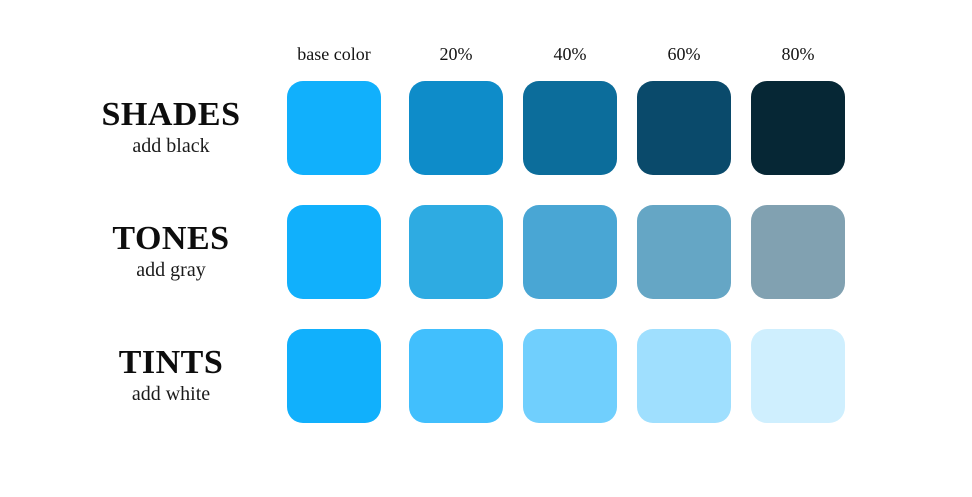 Image resolution: width=972 pixels, height=497 pixels. What do you see at coordinates (570, 54) in the screenshot?
I see `column-header-40: 40%` at bounding box center [570, 54].